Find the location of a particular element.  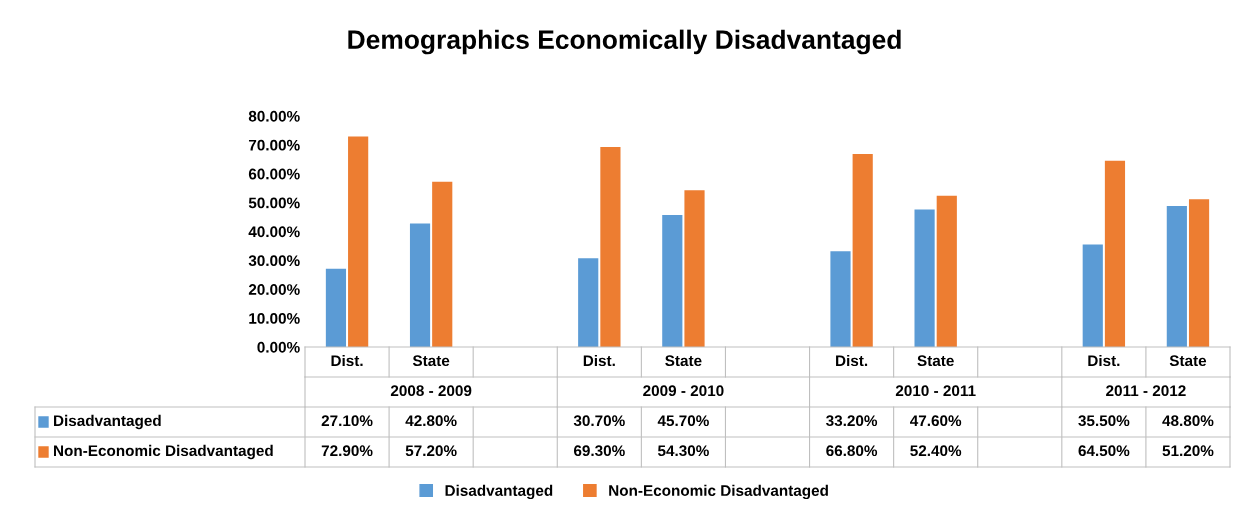

data-label: 54.30% is located at coordinates (683, 451).